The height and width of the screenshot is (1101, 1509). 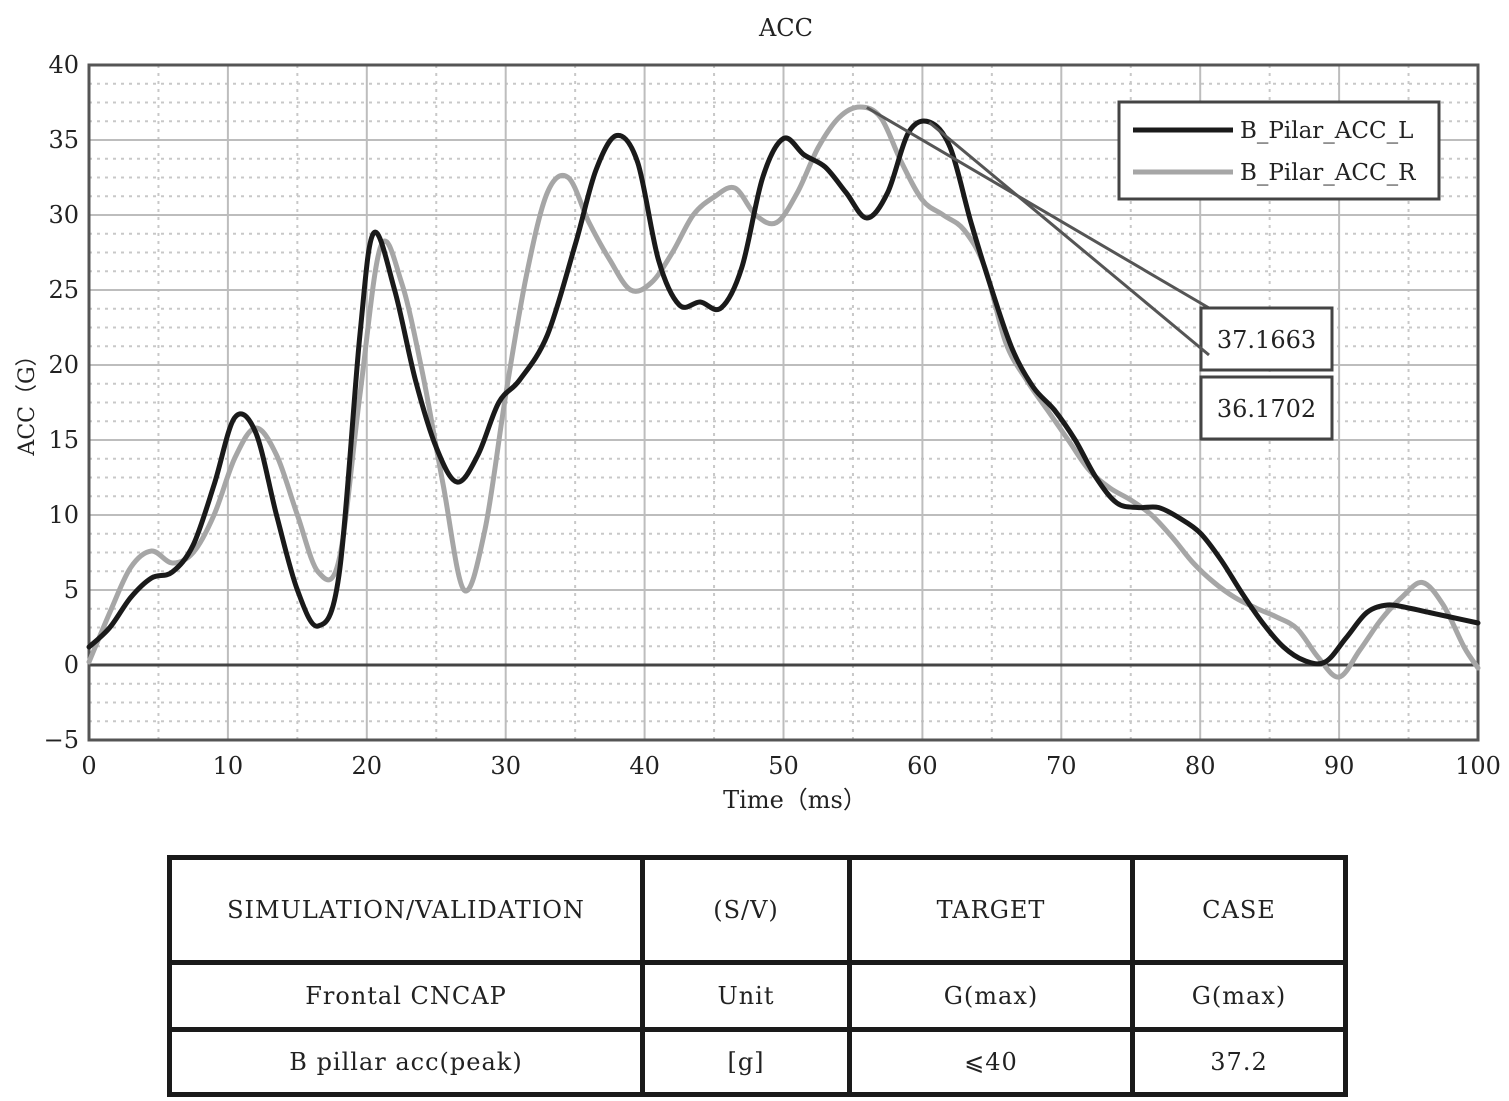 What do you see at coordinates (1326, 131) in the screenshot?
I see `legend-label-l: B_Pilar_ACC_L` at bounding box center [1326, 131].